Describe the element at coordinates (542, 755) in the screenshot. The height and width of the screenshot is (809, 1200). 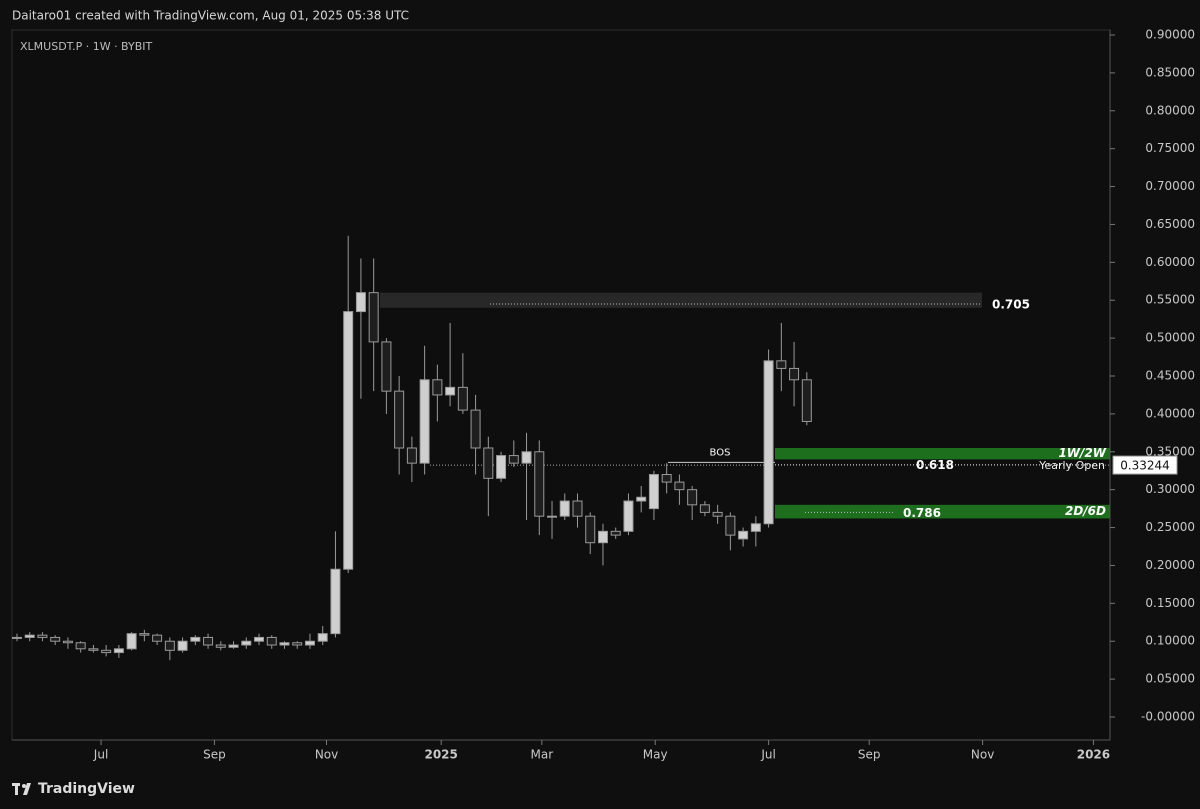
I see `x-tick-label: Mar` at that location.